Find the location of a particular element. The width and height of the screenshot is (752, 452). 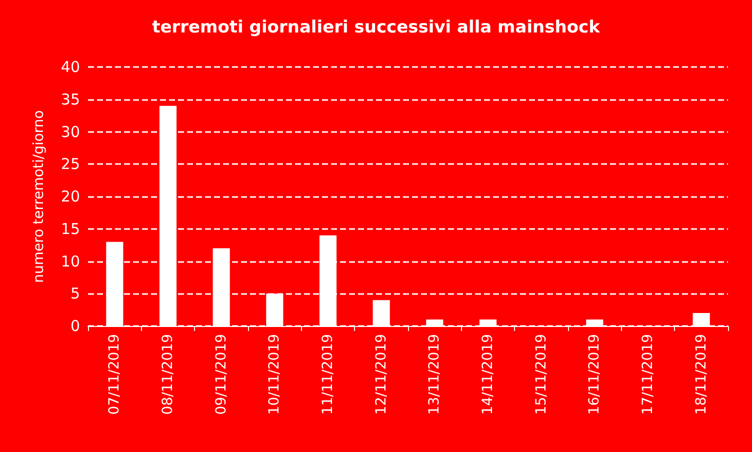

x-tick-label: 18/11/2019 is located at coordinates (701, 374).